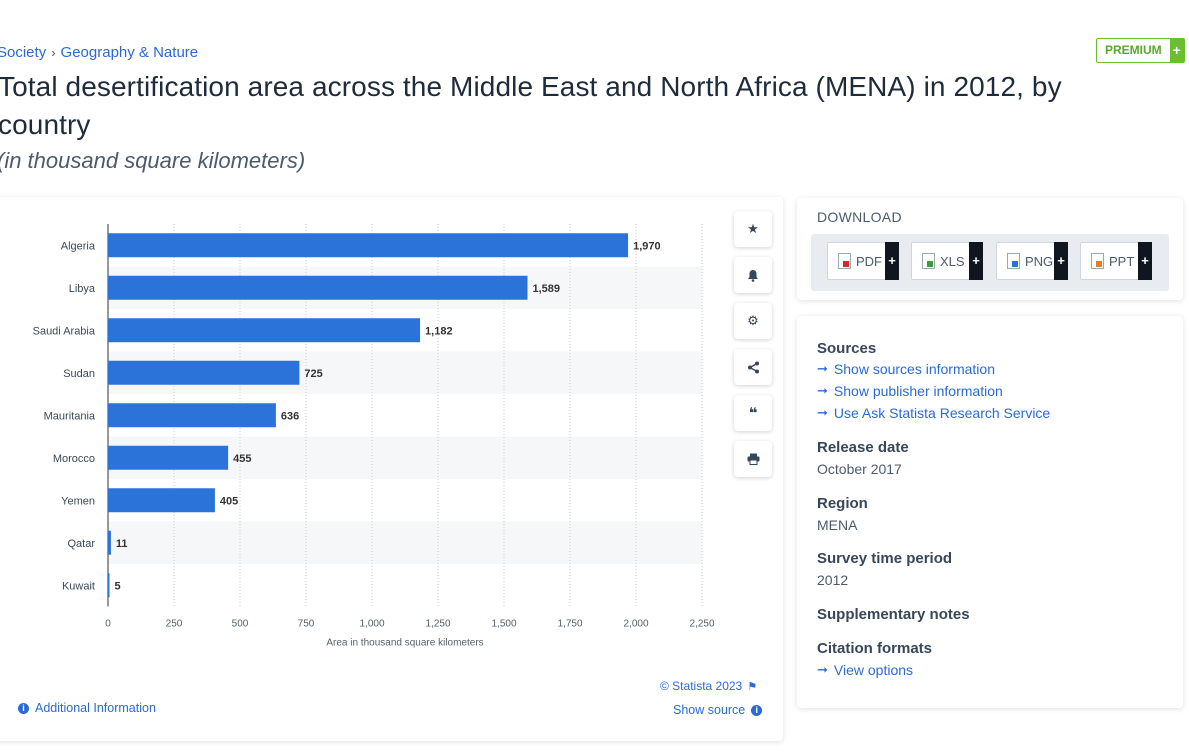  I want to click on ask-statista-link: ➞ Use Ask Statista Research Service, so click(933, 413).